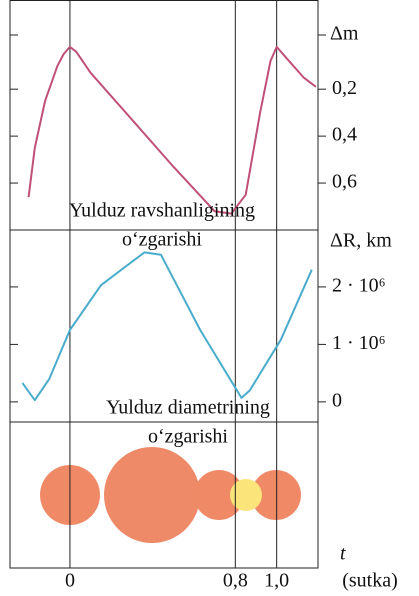  I want to click on y-axis-label: Δm, so click(344, 34).